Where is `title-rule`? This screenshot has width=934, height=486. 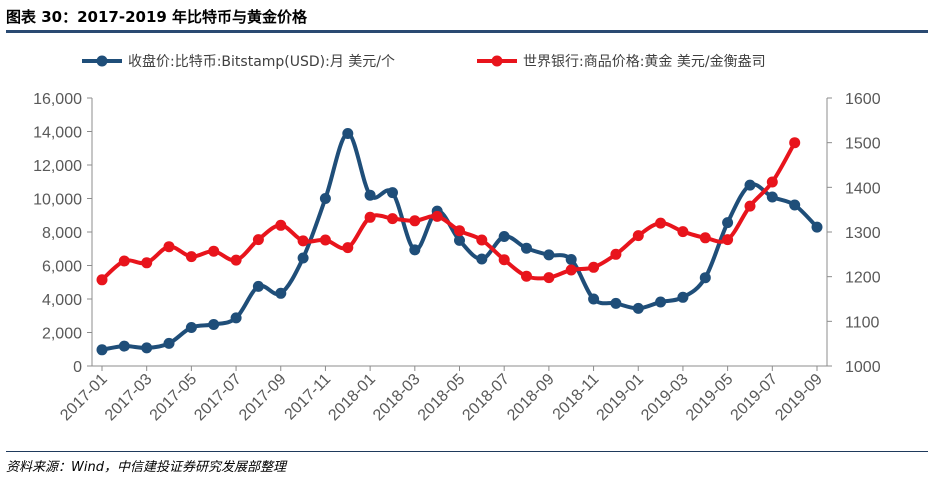 title-rule is located at coordinates (467, 31).